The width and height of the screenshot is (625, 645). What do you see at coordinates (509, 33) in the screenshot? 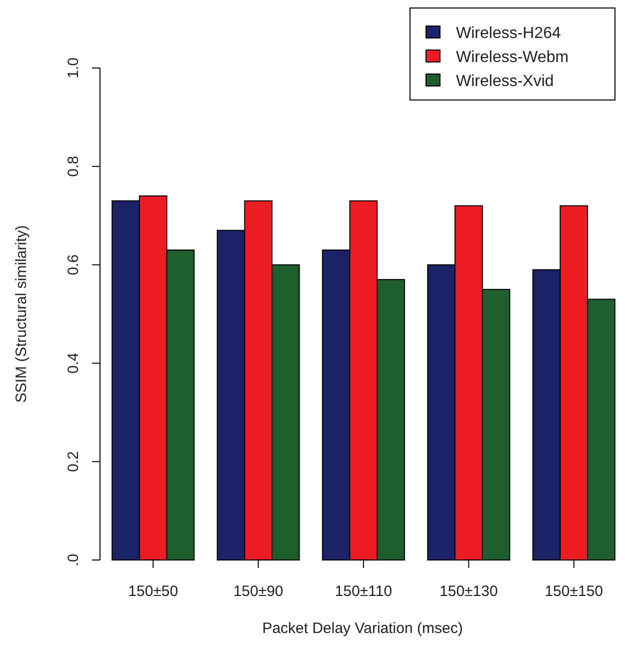
I see `legend-label: Wireless-H264` at bounding box center [509, 33].